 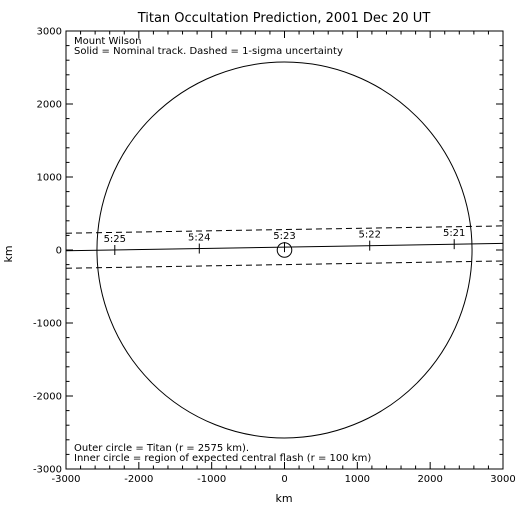 What do you see at coordinates (357, 479) in the screenshot?
I see `x-tick-label: 1000` at bounding box center [357, 479].